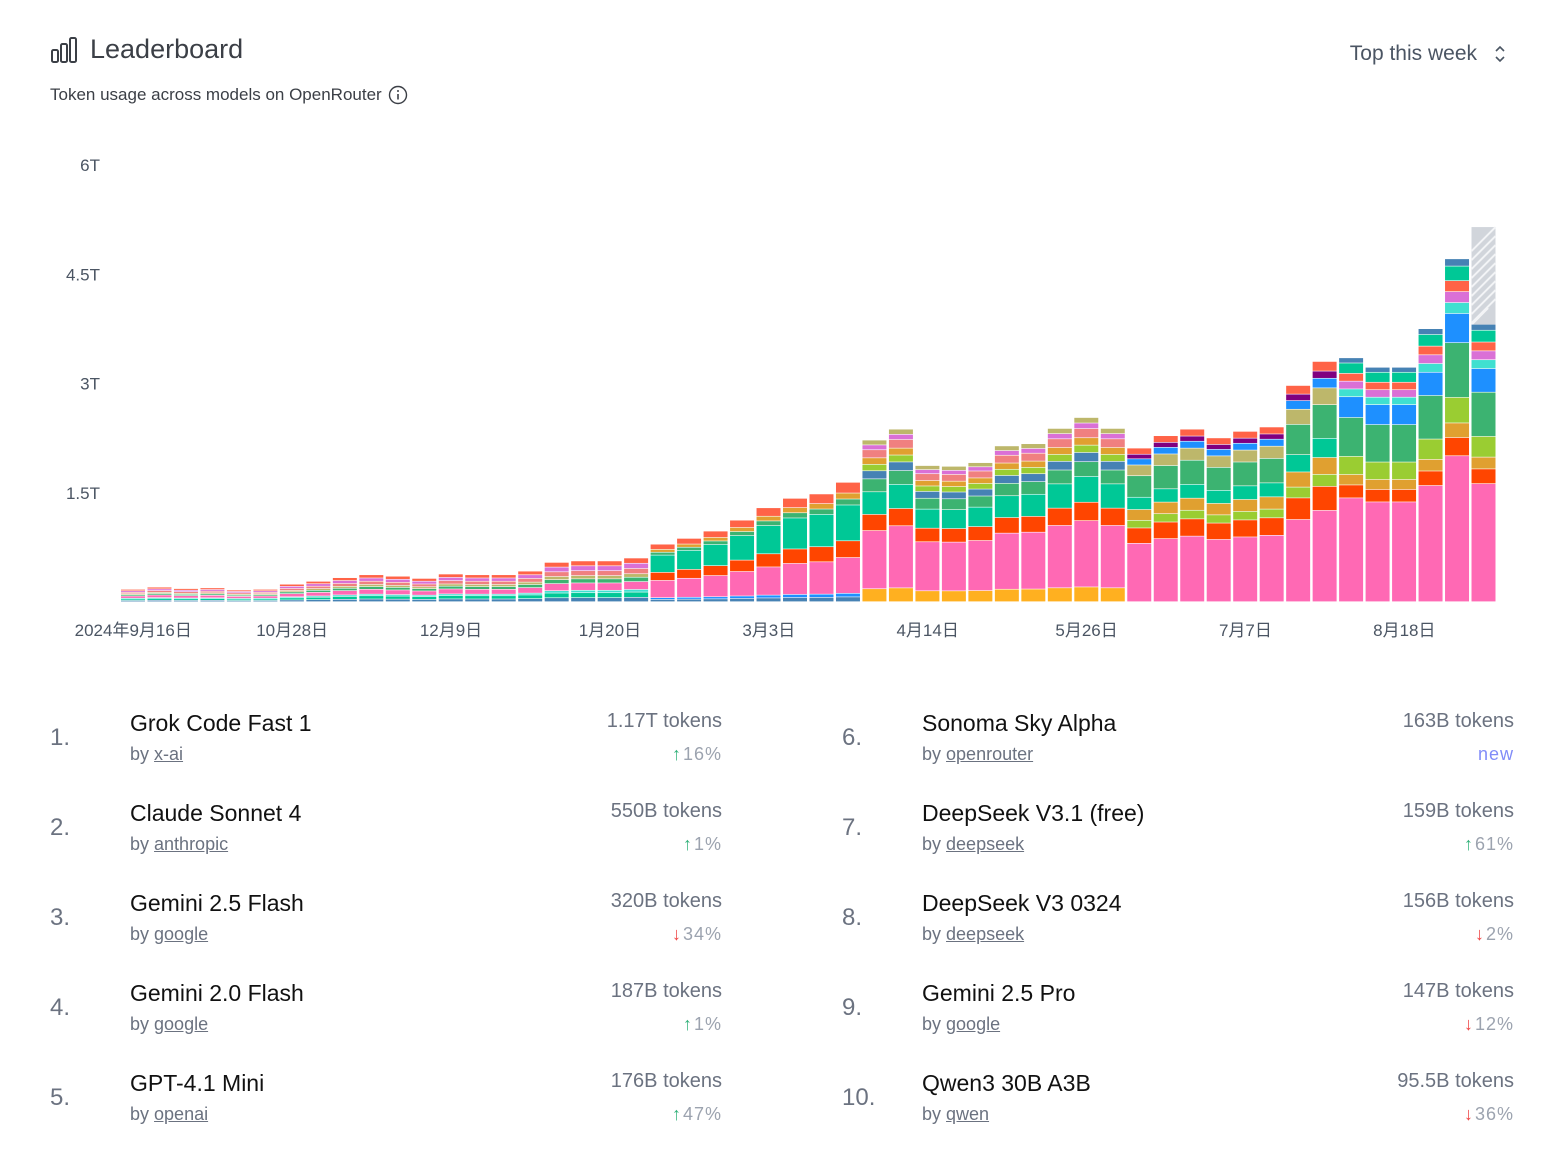 Image resolution: width=1567 pixels, height=1156 pixels. I want to click on ranking-item: 5. GPT-4.1 Mini by openai 176B tokens ↑ 47%, so click(386, 1105).